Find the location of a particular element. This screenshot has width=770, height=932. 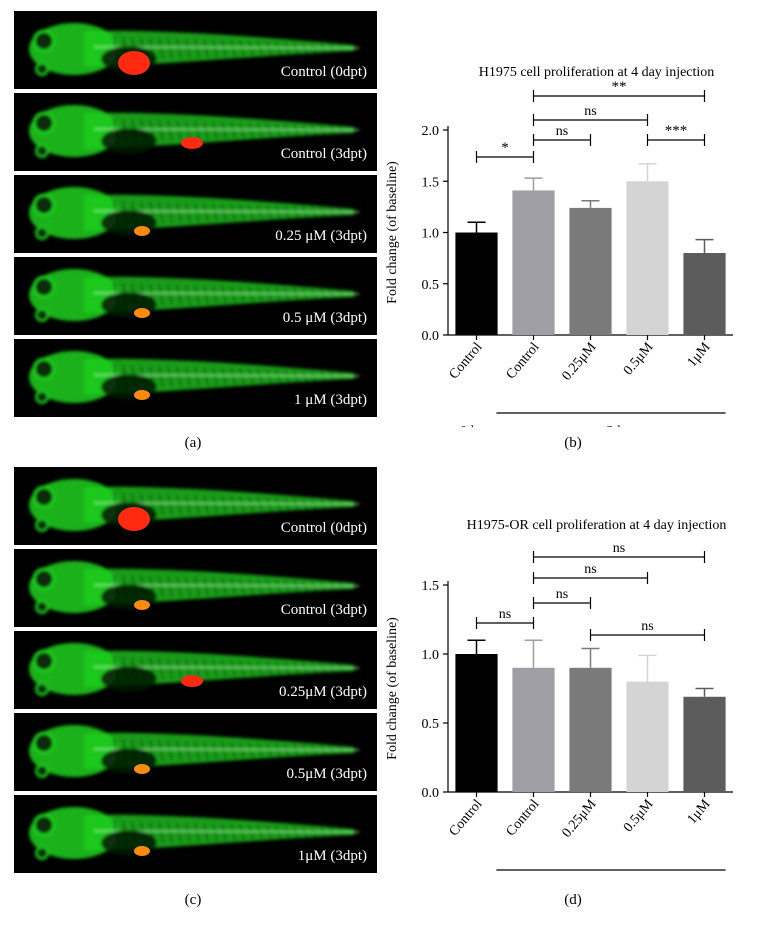

fluorescence-micrograph: 0.25μM (3dpt) is located at coordinates (195, 670).